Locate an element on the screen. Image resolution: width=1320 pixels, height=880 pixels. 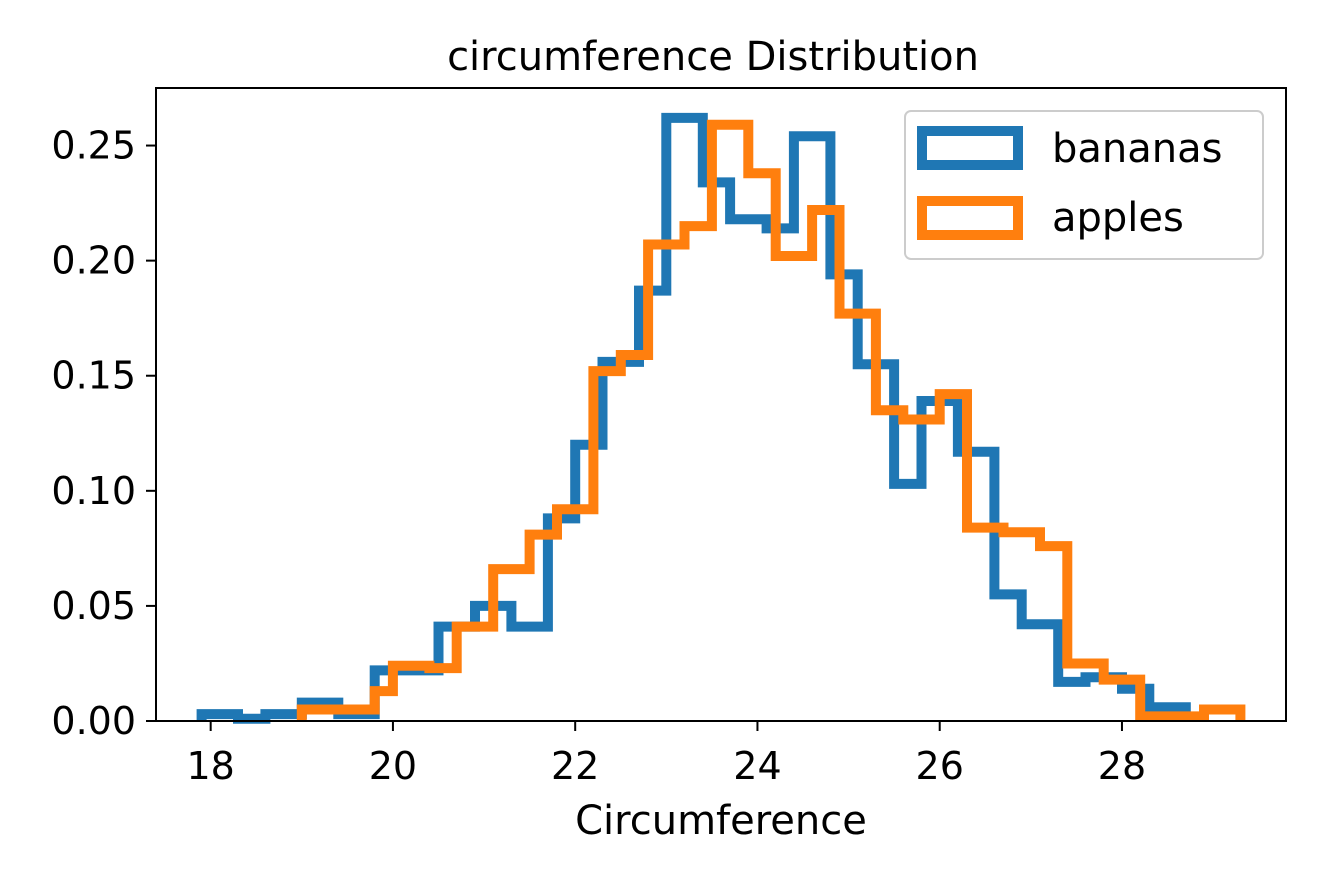
x-tick-label: 22 is located at coordinates (575, 766).